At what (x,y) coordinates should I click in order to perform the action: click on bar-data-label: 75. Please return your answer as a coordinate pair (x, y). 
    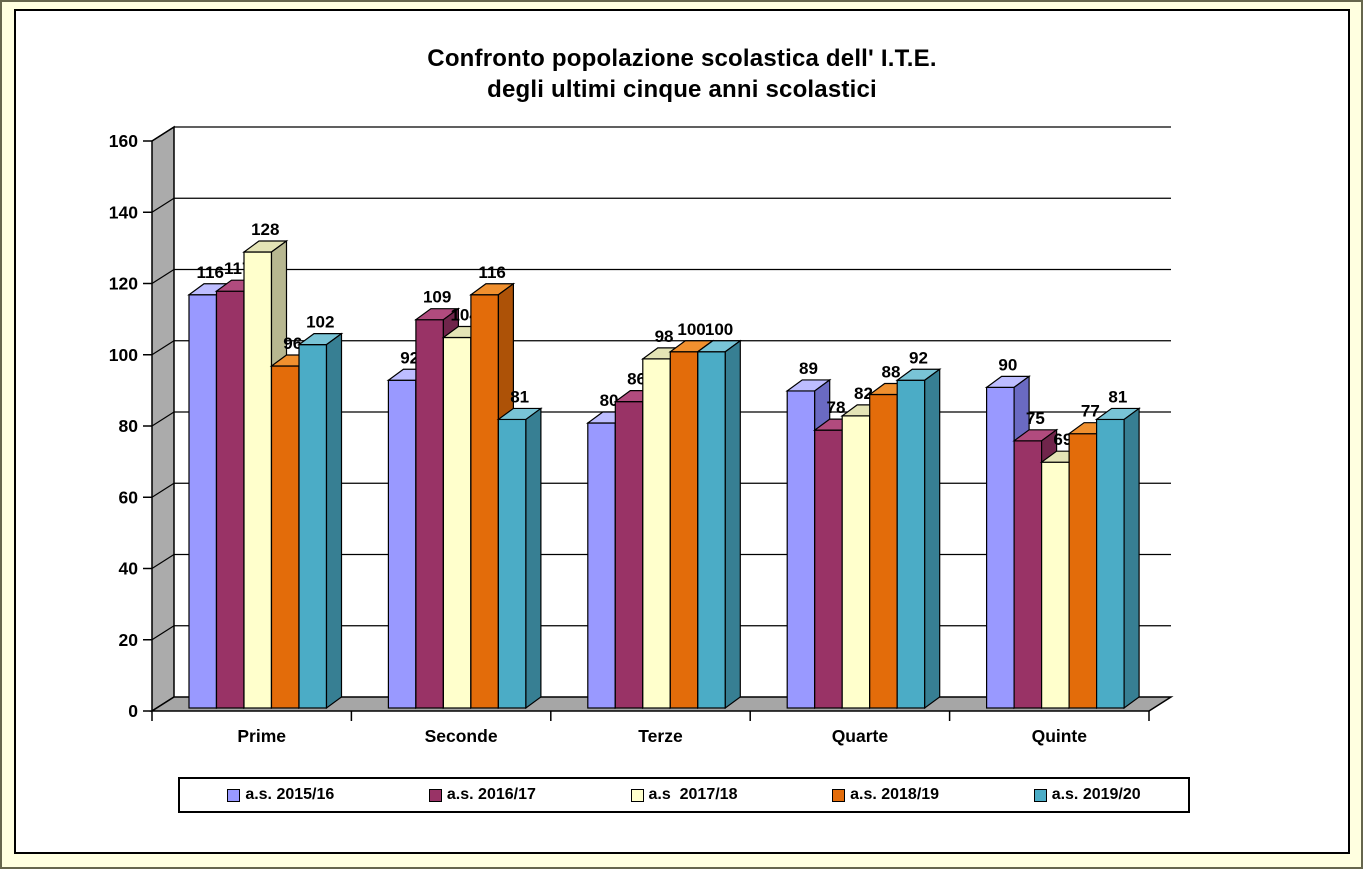
    Looking at the image, I should click on (1035, 418).